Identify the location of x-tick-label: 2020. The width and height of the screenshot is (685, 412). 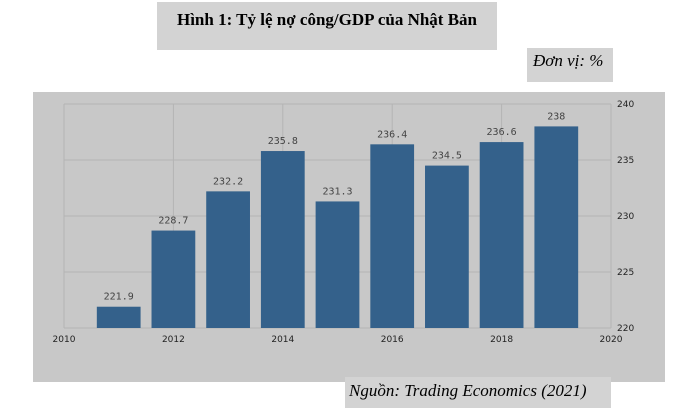
(611, 340).